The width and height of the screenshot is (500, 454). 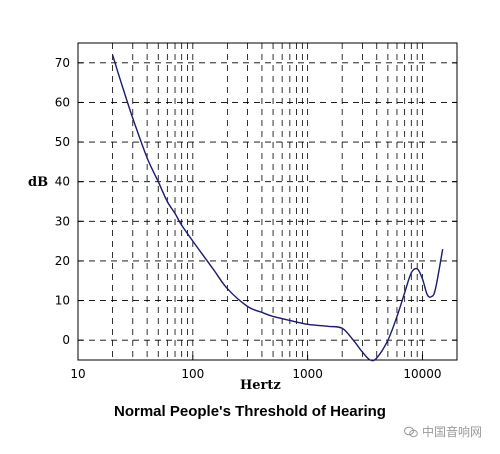 What do you see at coordinates (66, 340) in the screenshot?
I see `y-tick-label: 0` at bounding box center [66, 340].